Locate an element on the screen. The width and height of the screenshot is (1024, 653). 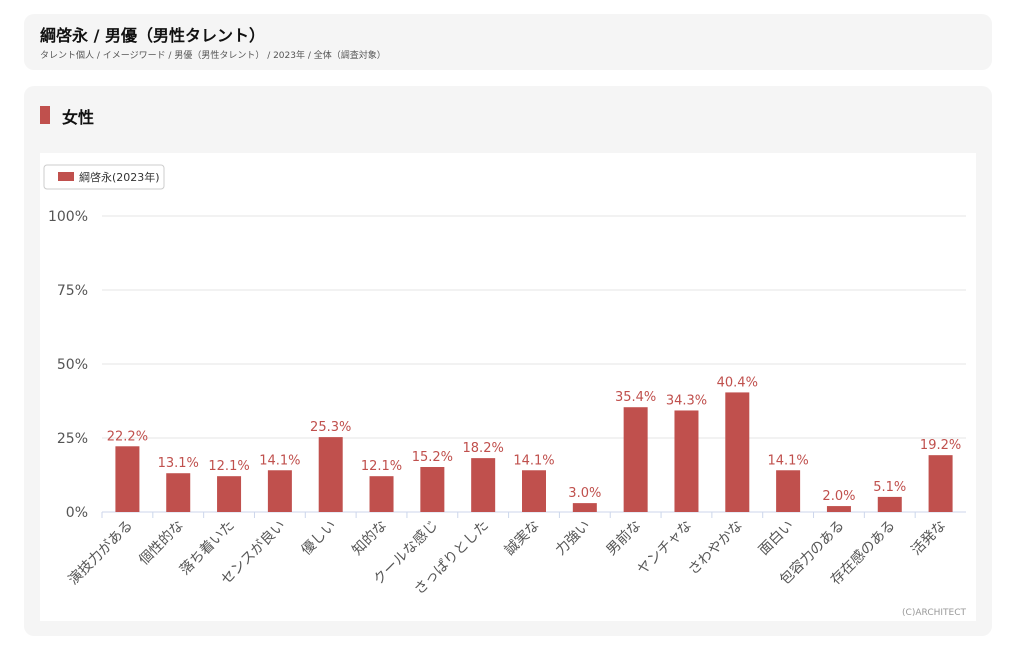
data-label: 3.0% is located at coordinates (584, 493).